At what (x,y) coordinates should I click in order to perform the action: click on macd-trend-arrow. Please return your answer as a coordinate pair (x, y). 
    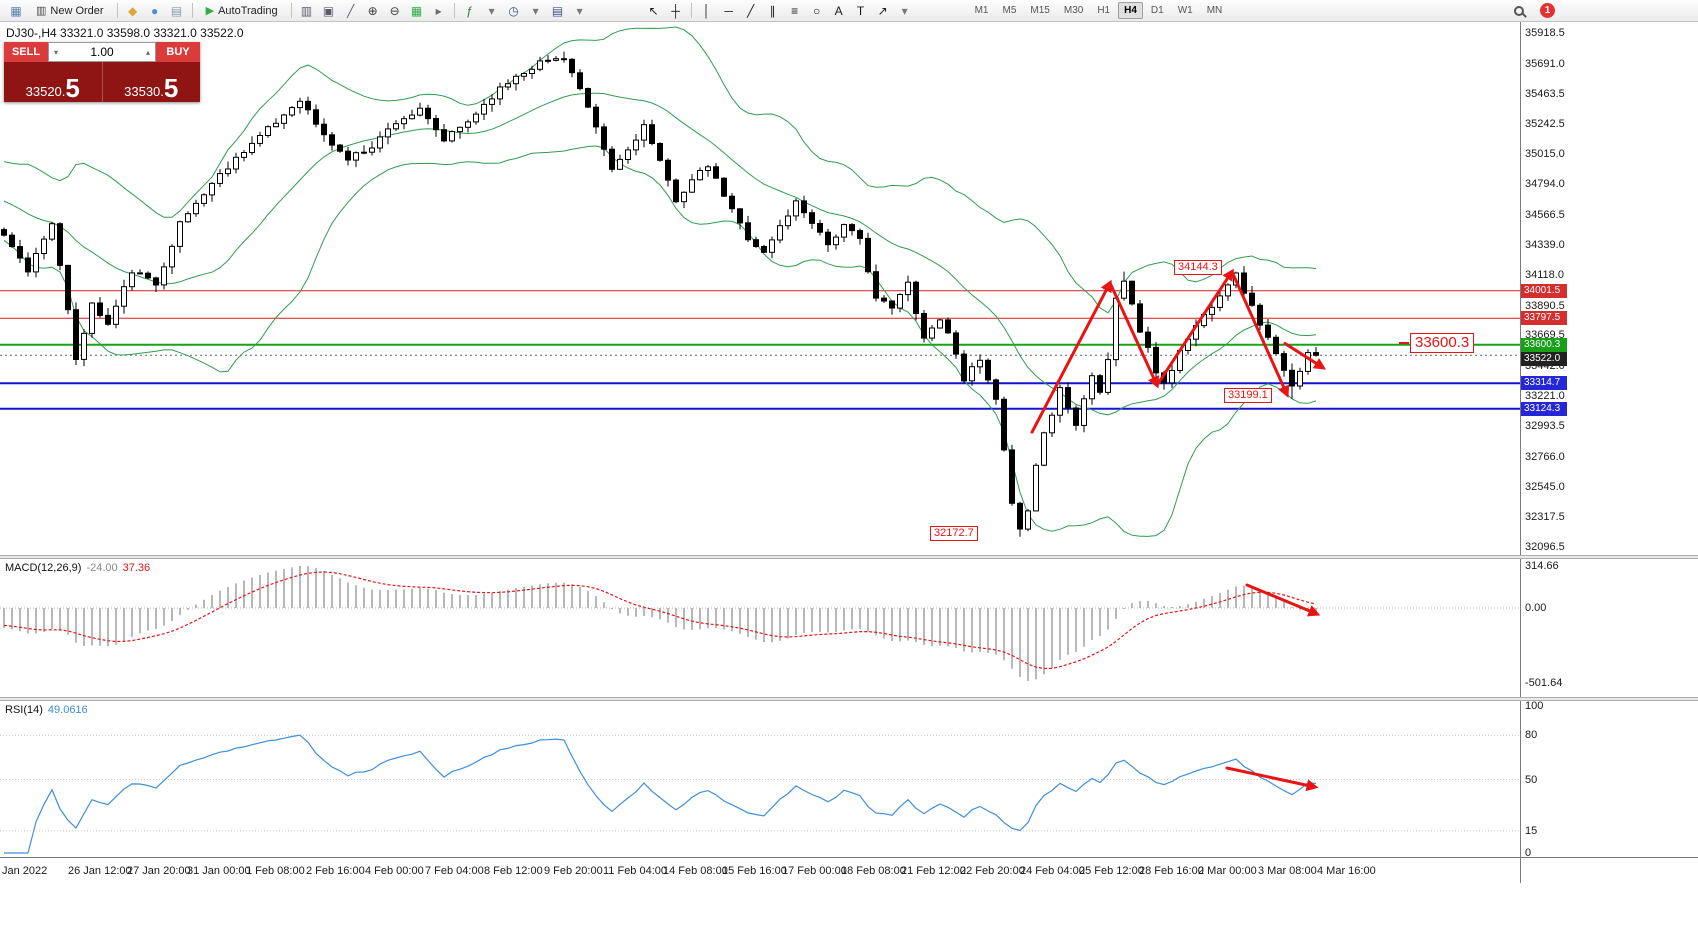
    Looking at the image, I should click on (1283, 600).